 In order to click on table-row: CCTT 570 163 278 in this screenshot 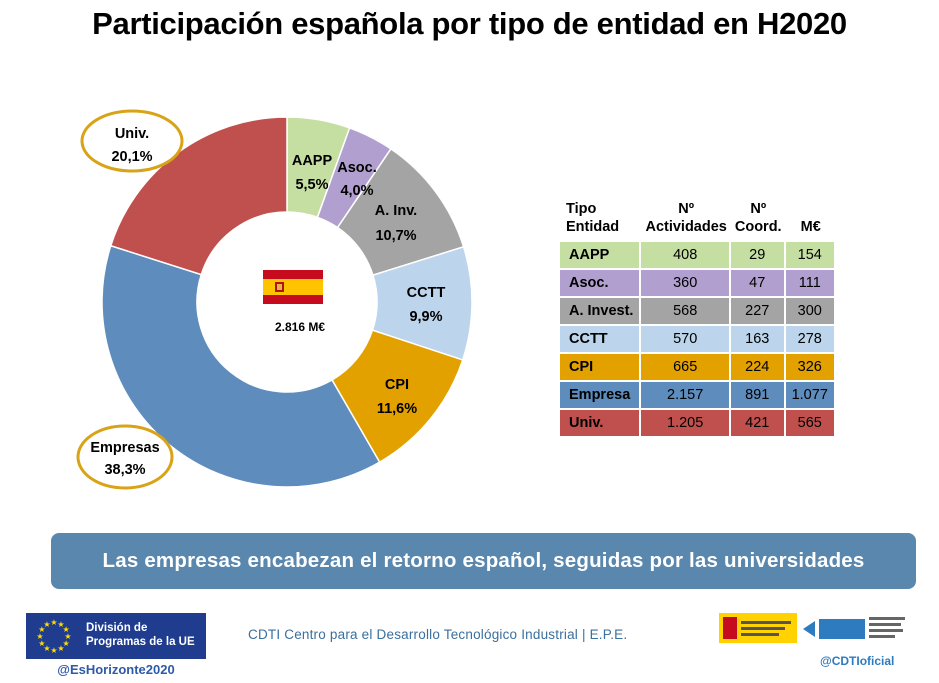, I will do `click(698, 340)`.